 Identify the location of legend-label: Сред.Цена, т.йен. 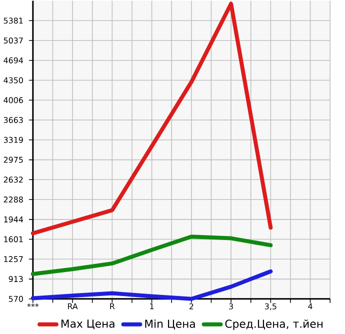
(273, 325).